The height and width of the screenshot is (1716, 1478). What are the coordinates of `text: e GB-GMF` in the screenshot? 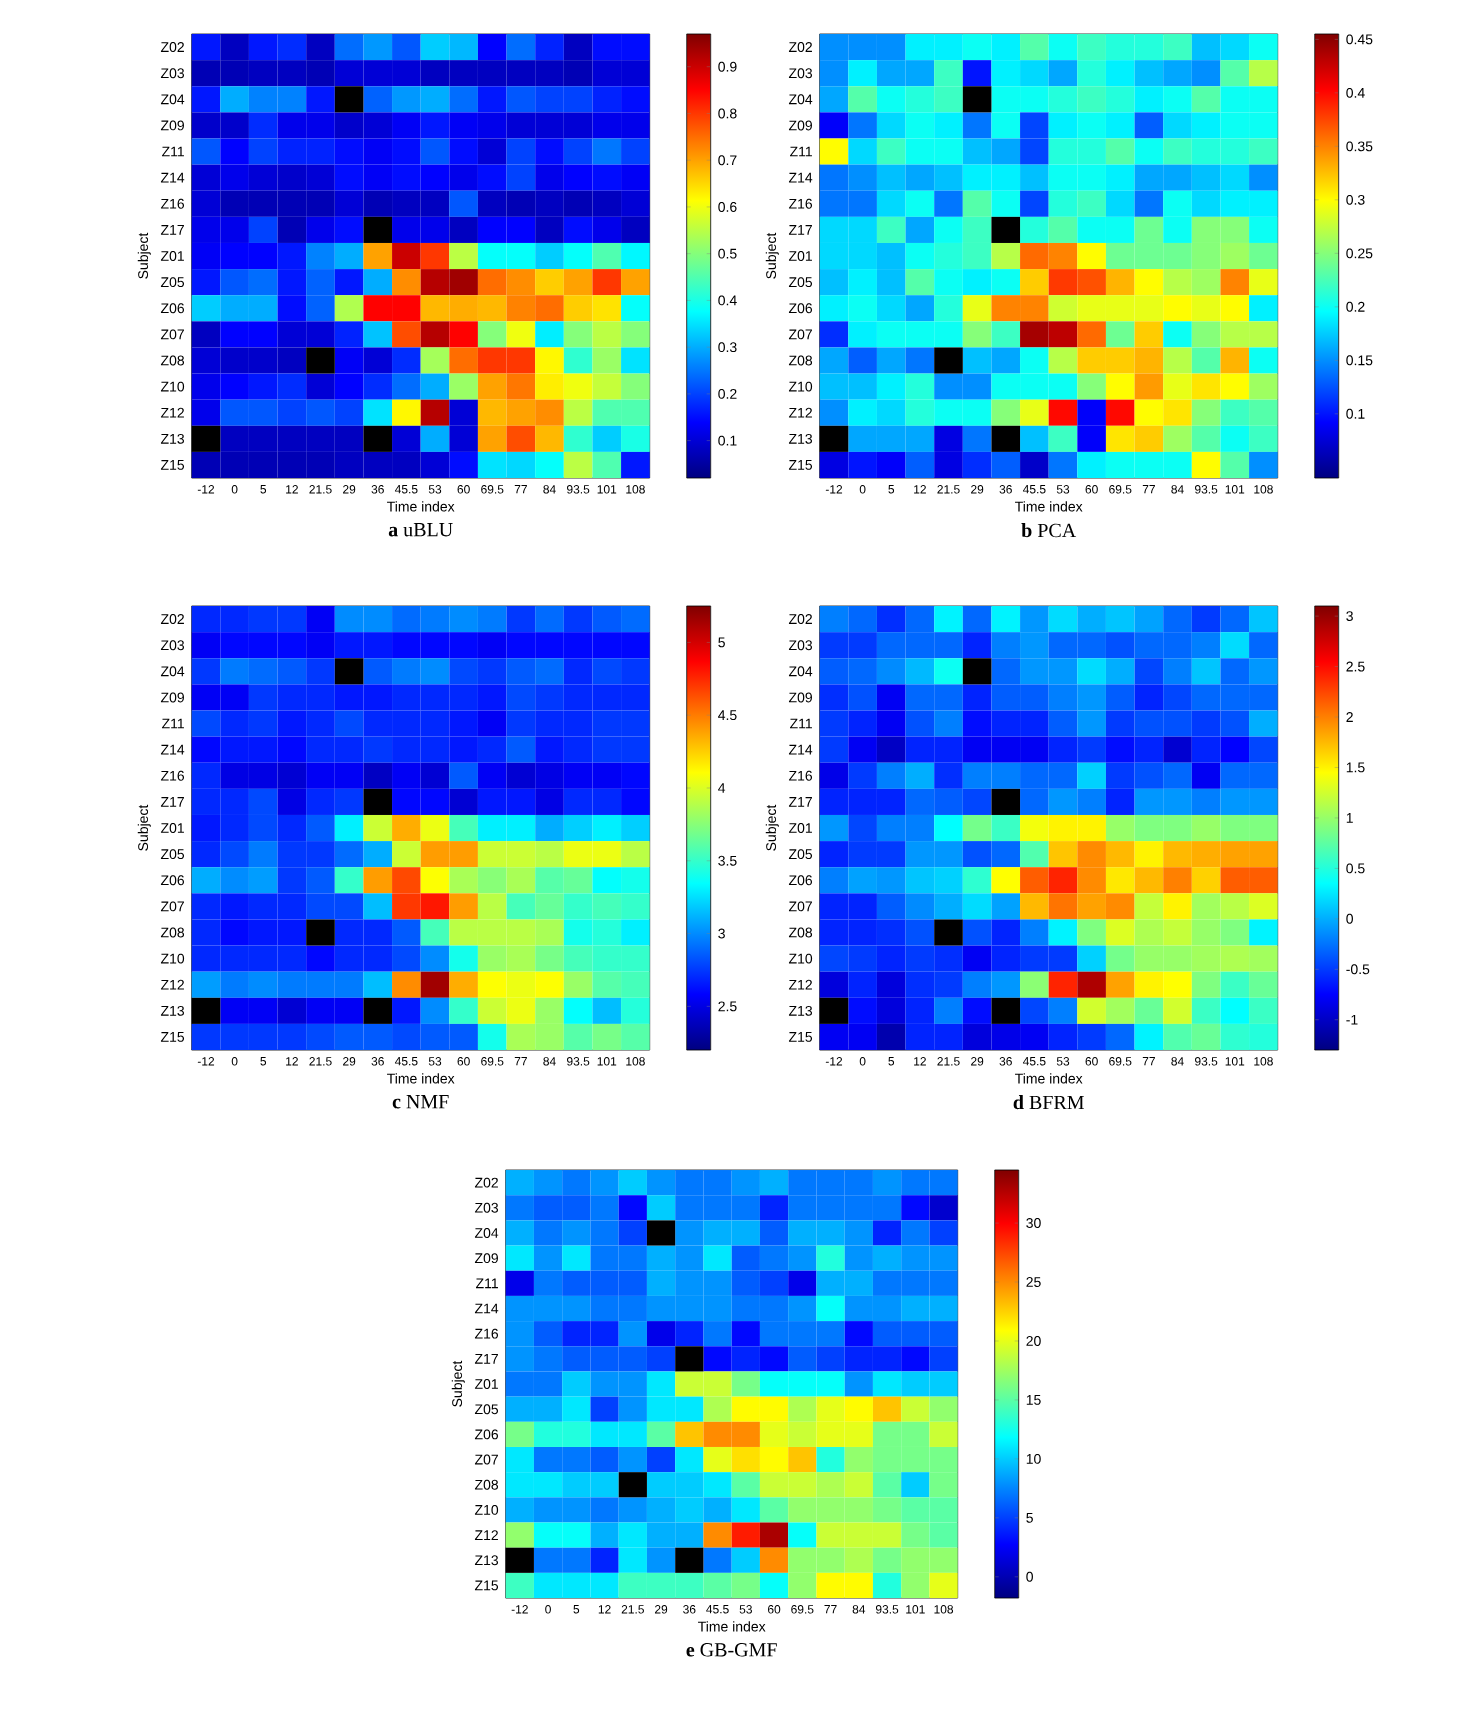 It's located at (731, 1650).